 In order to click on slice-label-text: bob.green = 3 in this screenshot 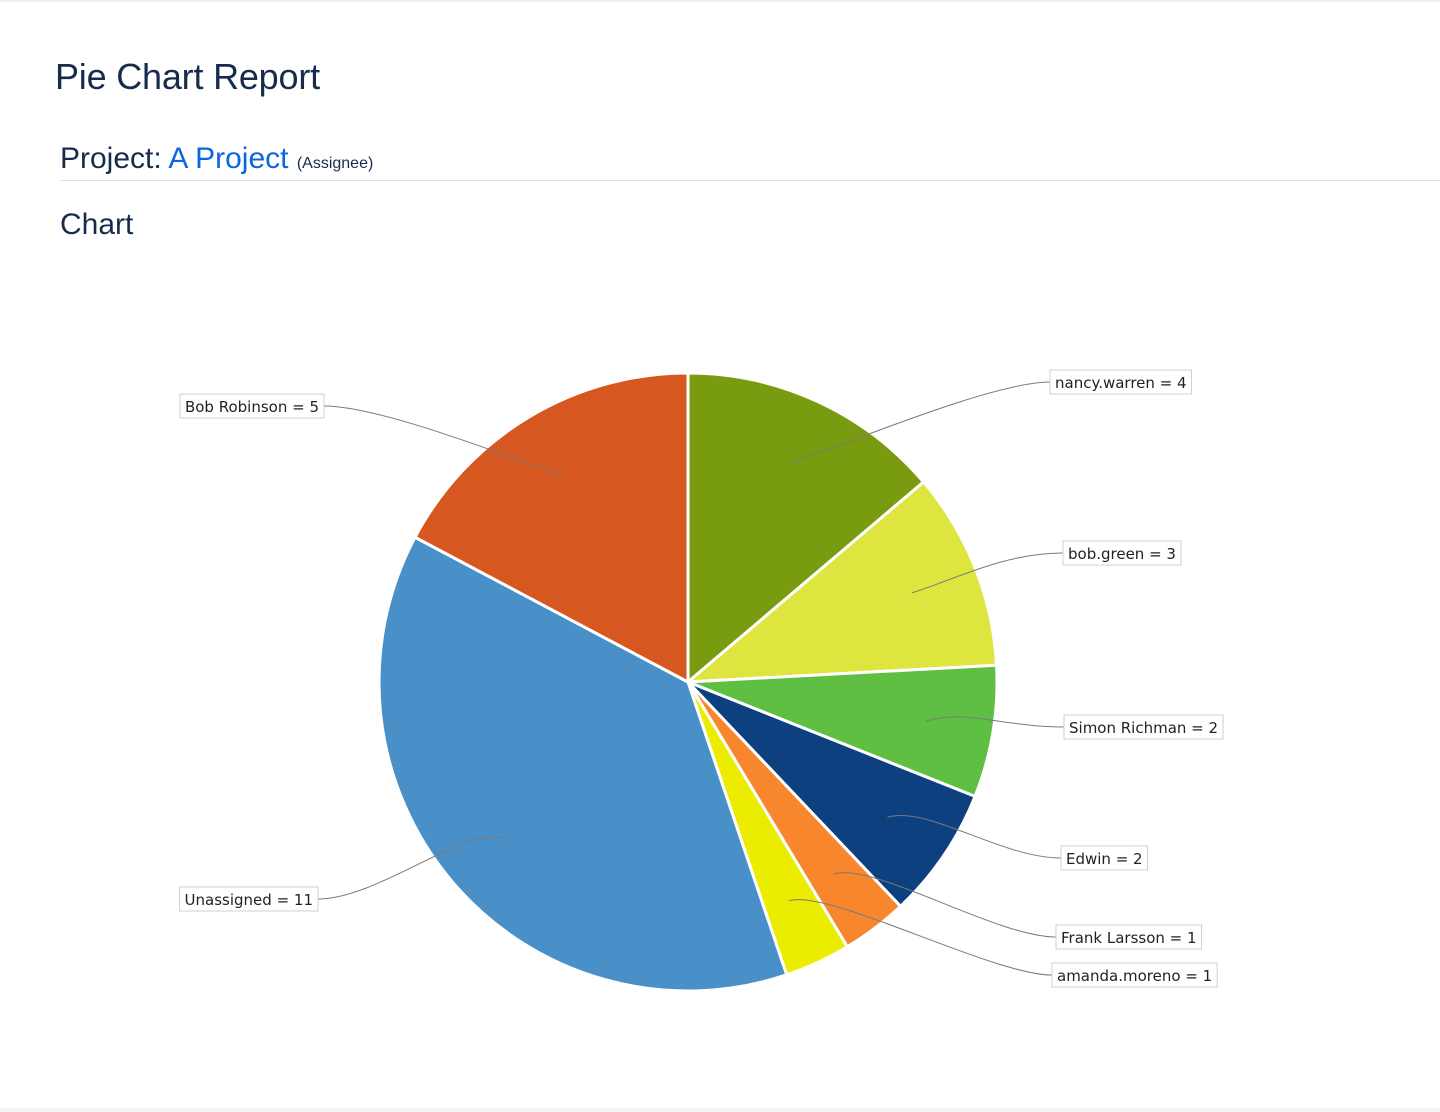, I will do `click(1122, 554)`.